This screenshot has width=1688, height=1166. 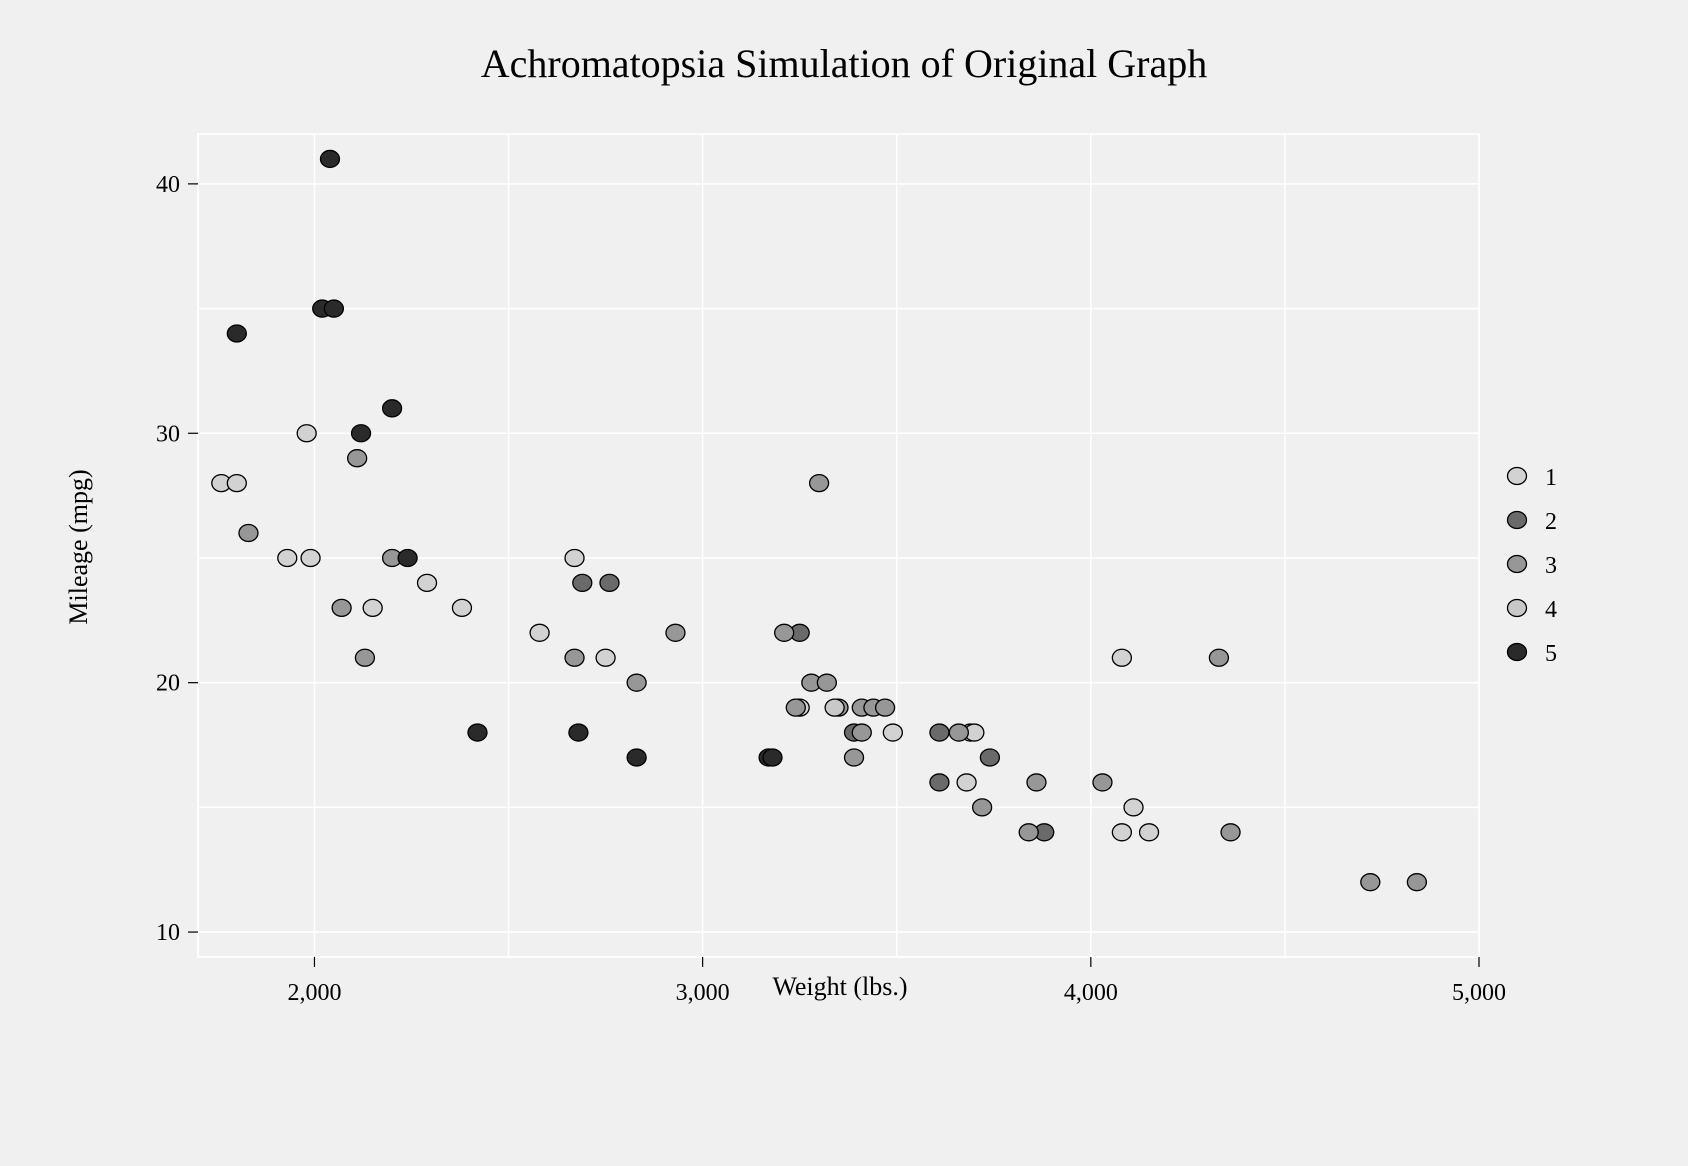 I want to click on y-tick-label: 40, so click(x=168, y=185).